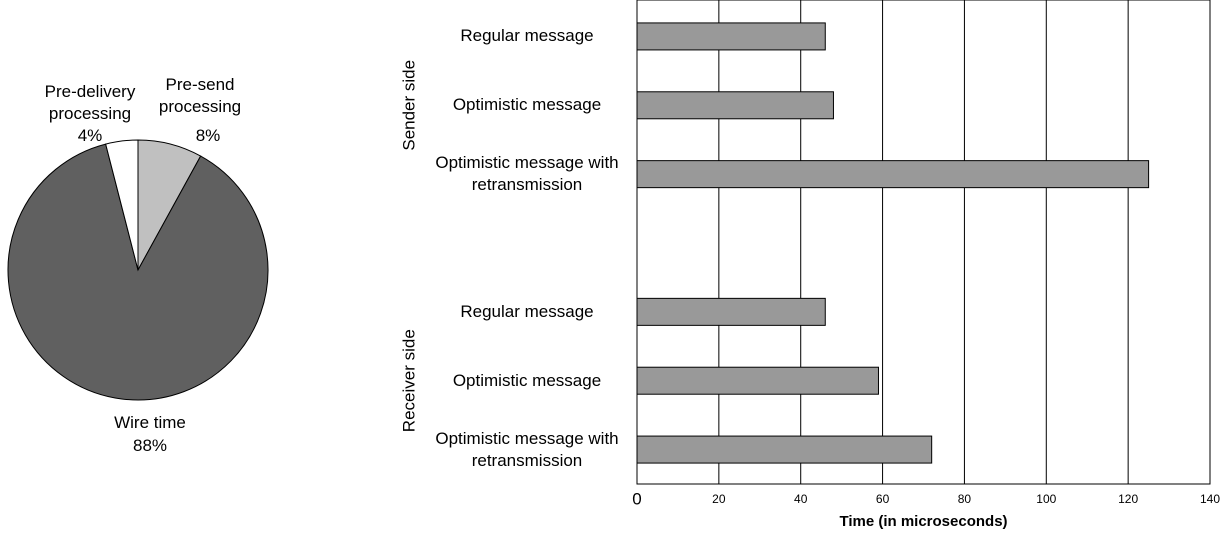 This screenshot has width=1220, height=537. I want to click on x-tick-label: 120, so click(1128, 499).